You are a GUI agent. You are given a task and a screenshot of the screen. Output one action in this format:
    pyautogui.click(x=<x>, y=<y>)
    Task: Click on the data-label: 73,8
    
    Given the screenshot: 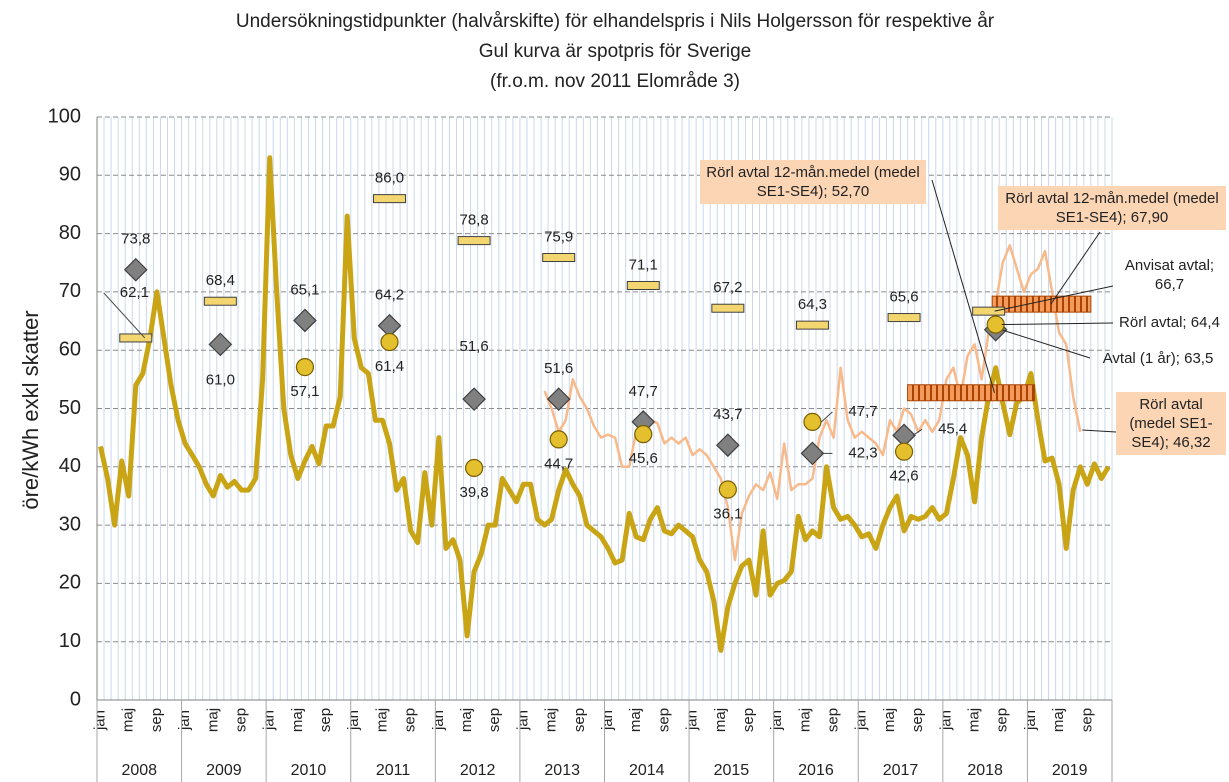 What is the action you would take?
    pyautogui.click(x=135, y=239)
    